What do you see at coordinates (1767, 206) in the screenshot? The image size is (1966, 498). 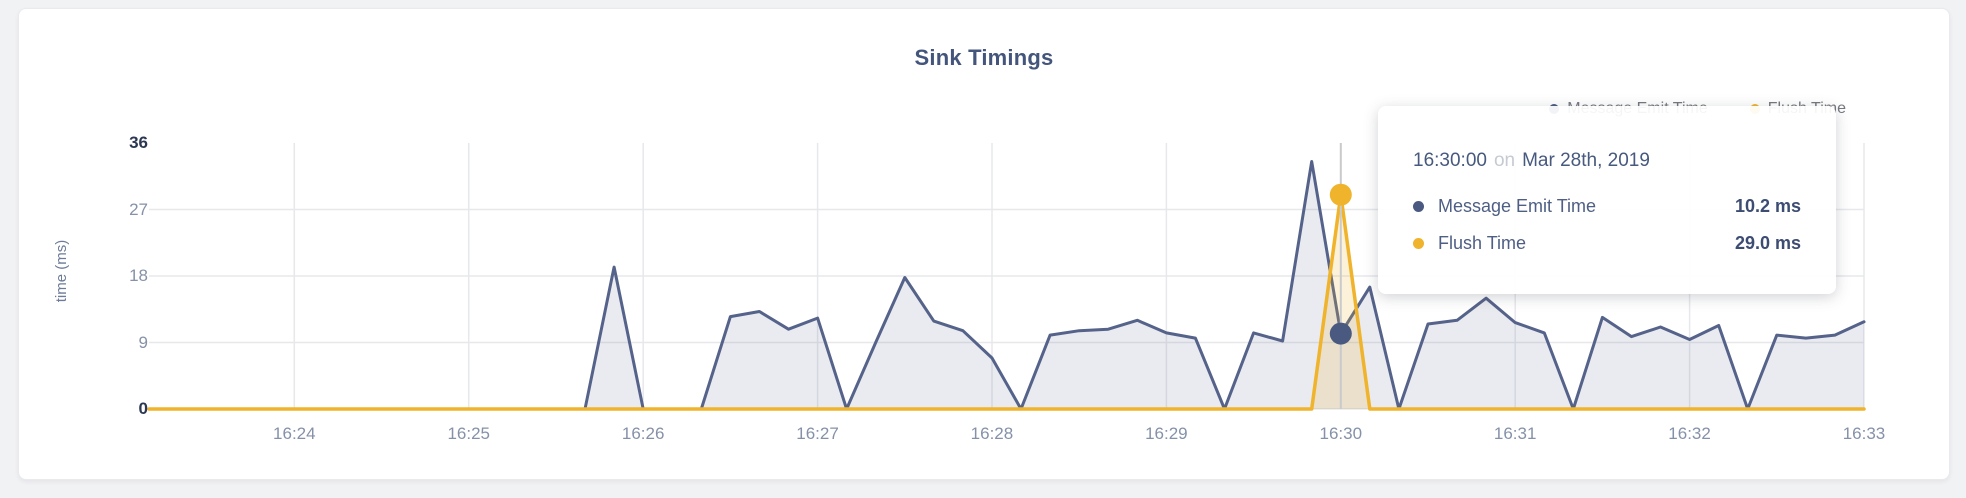 I see `tooltip-series-value: 10.2 ms` at bounding box center [1767, 206].